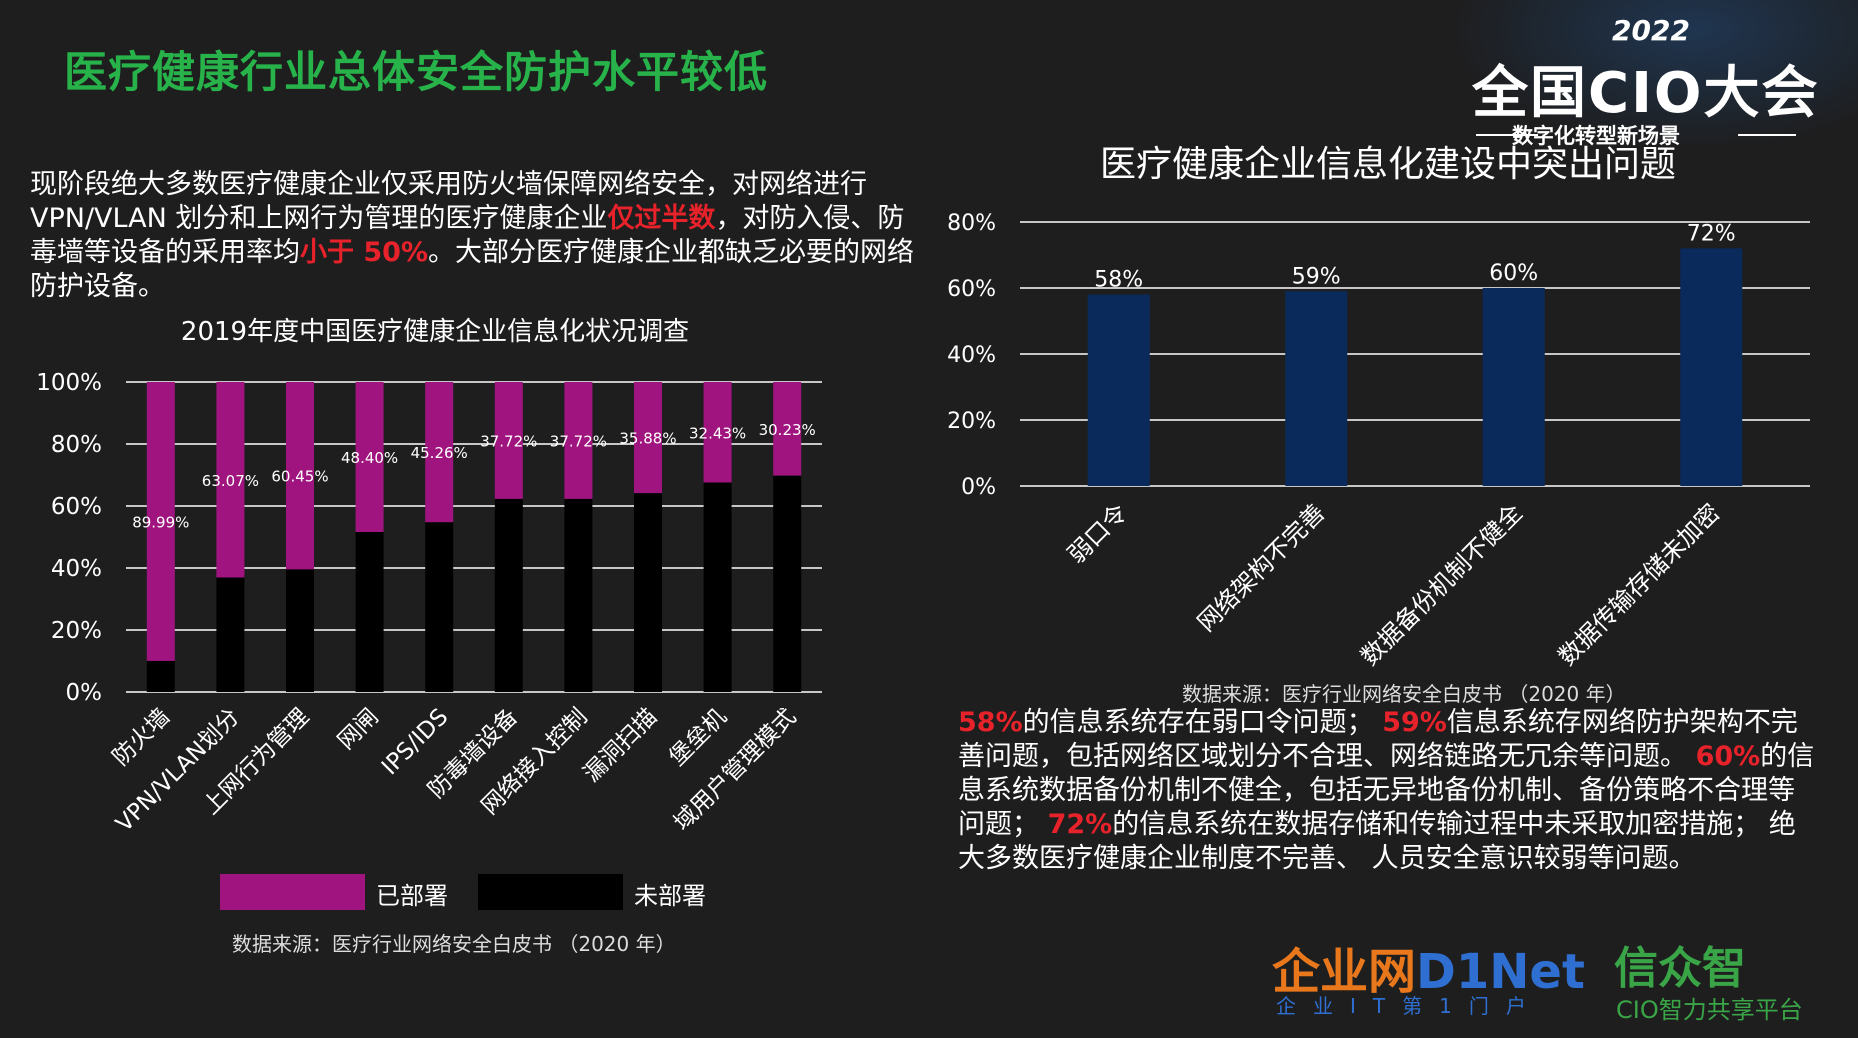 The image size is (1858, 1038). I want to click on legend-swatch-deployed, so click(292, 892).